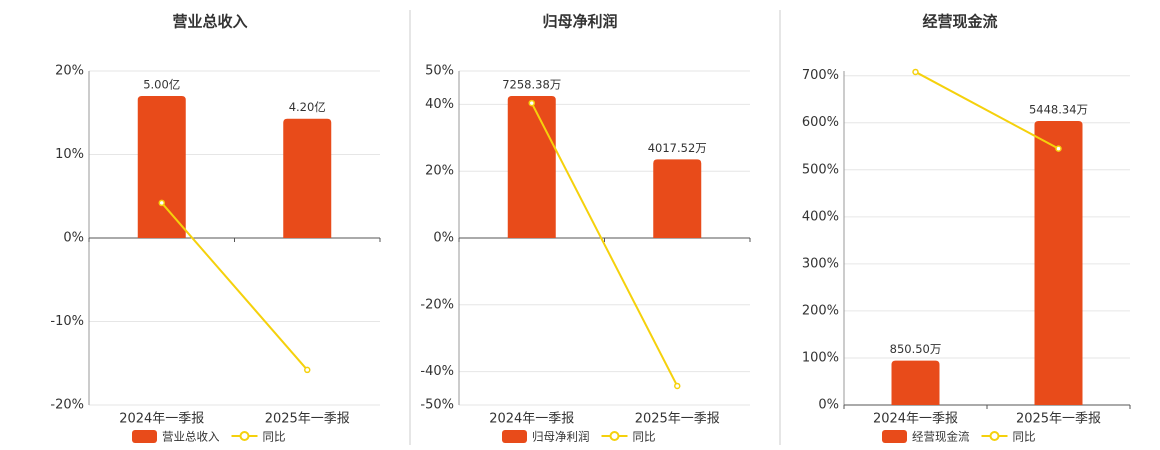 The width and height of the screenshot is (1160, 450). What do you see at coordinates (307, 107) in the screenshot?
I see `value-label: 4.20亿` at bounding box center [307, 107].